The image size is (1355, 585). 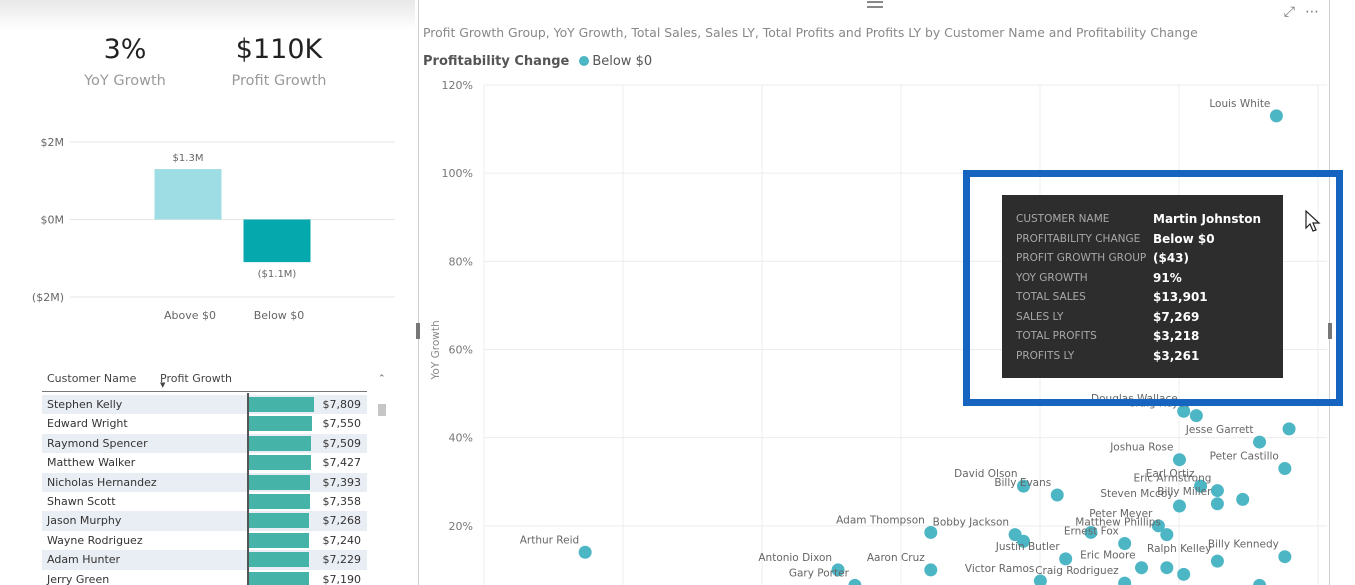 What do you see at coordinates (382, 410) in the screenshot?
I see `scroll-thumb` at bounding box center [382, 410].